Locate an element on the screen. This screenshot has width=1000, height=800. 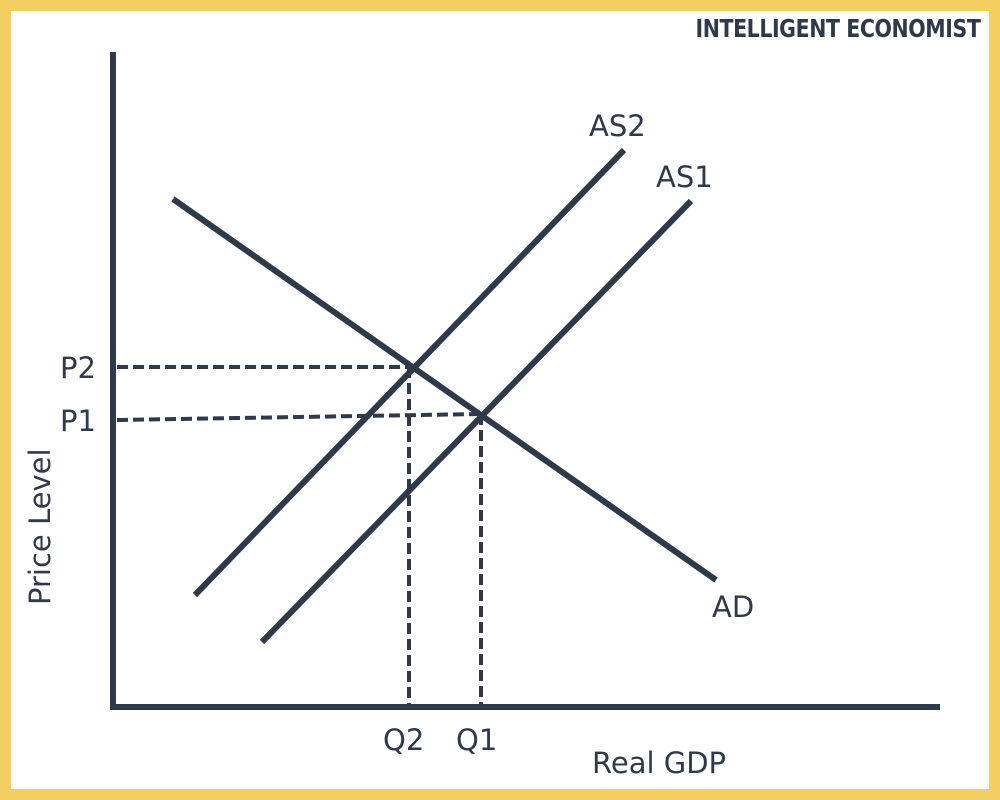
p1-label: P1 is located at coordinates (78, 421).